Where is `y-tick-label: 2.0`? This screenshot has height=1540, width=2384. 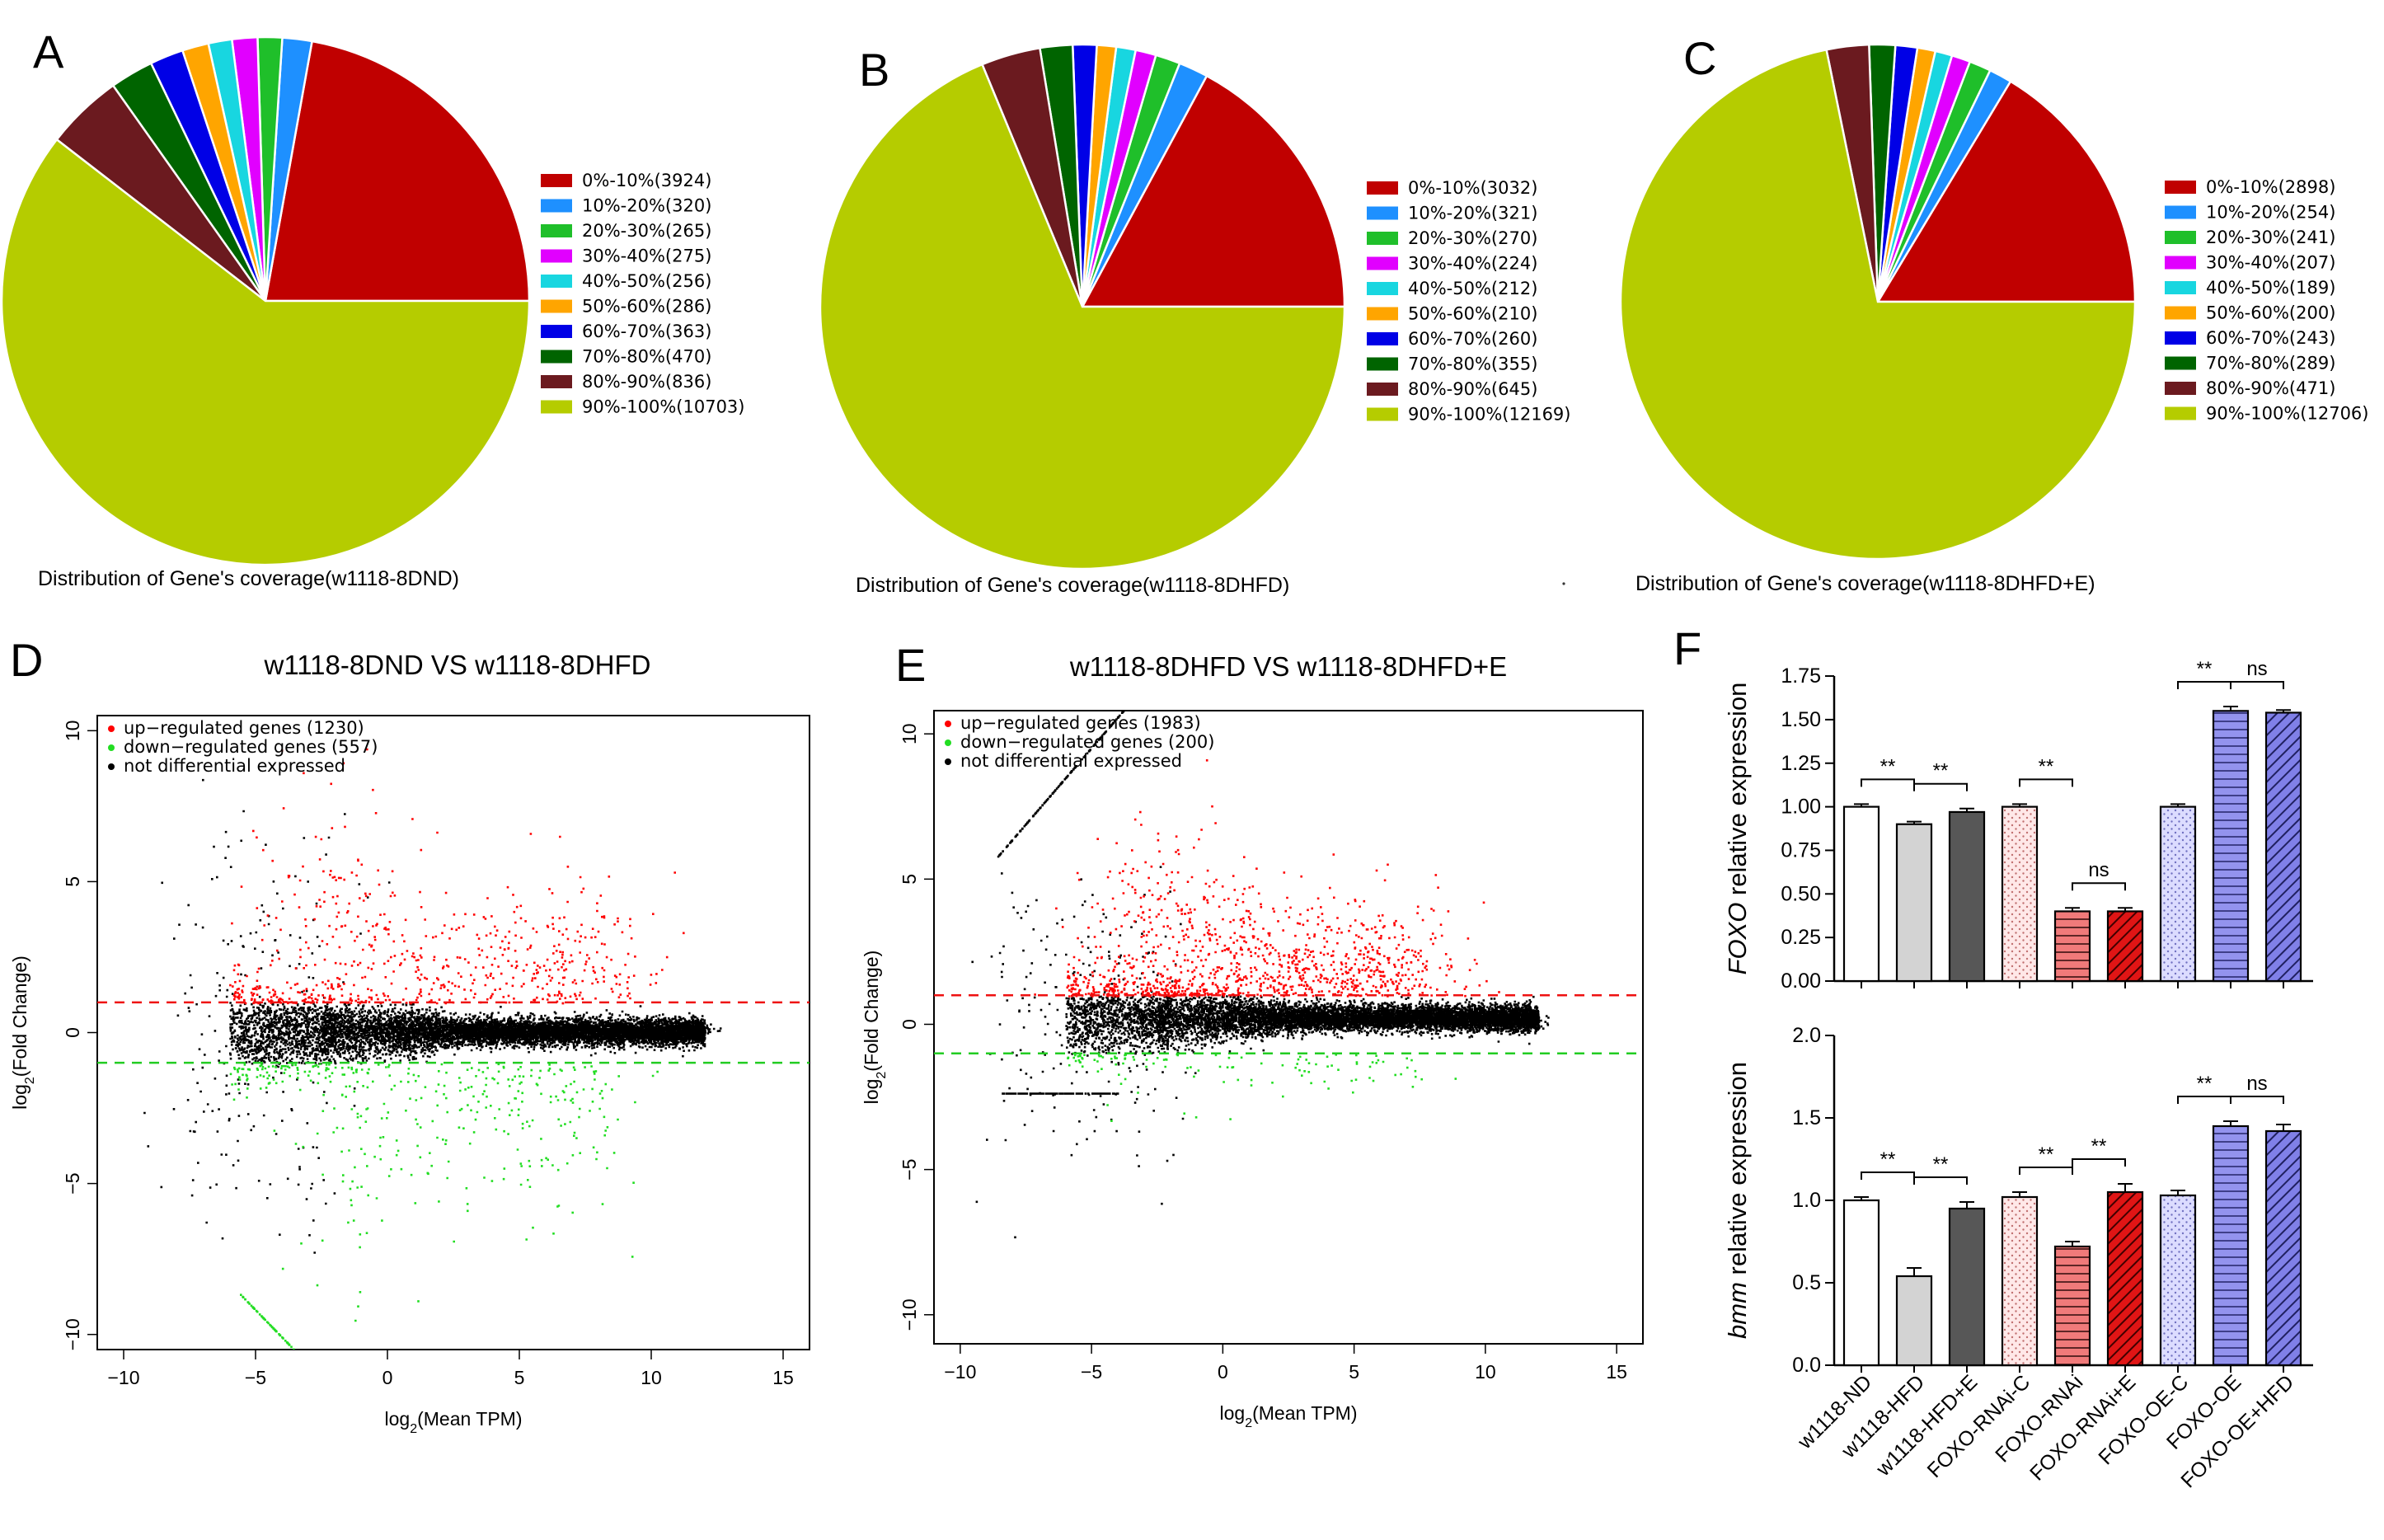
y-tick-label: 2.0 is located at coordinates (1806, 1035).